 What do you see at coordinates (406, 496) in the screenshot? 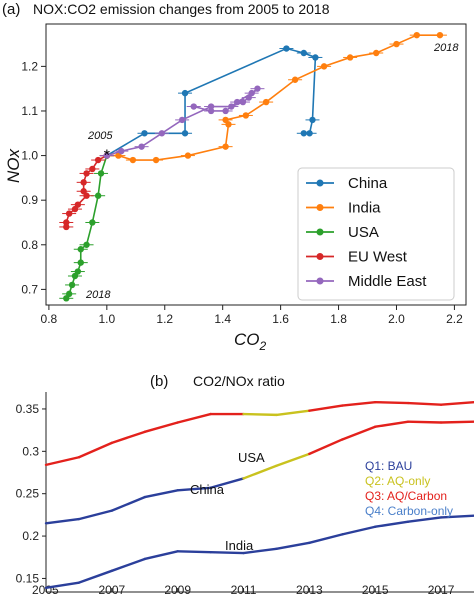
I see `legend-q3-aq-carbon: Q3: AQ/Carbon` at bounding box center [406, 496].